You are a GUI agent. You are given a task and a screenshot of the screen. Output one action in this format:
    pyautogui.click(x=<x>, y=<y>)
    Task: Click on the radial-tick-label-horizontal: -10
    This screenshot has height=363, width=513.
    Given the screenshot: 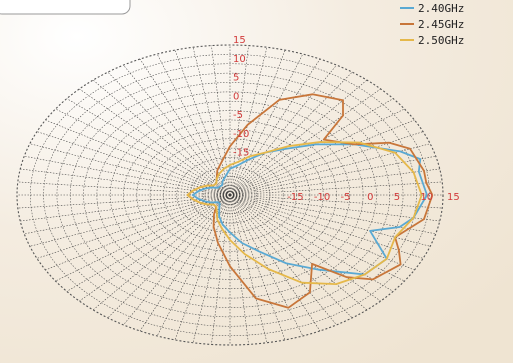 What is the action you would take?
    pyautogui.click(x=322, y=197)
    